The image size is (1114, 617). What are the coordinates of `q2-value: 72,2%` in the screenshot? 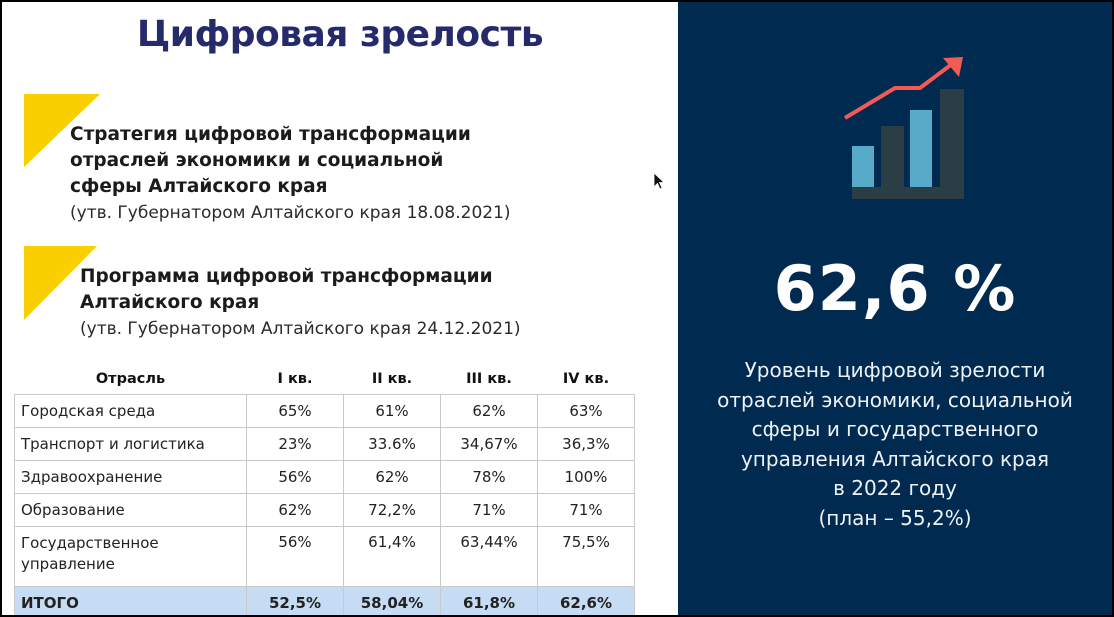 It's located at (392, 510).